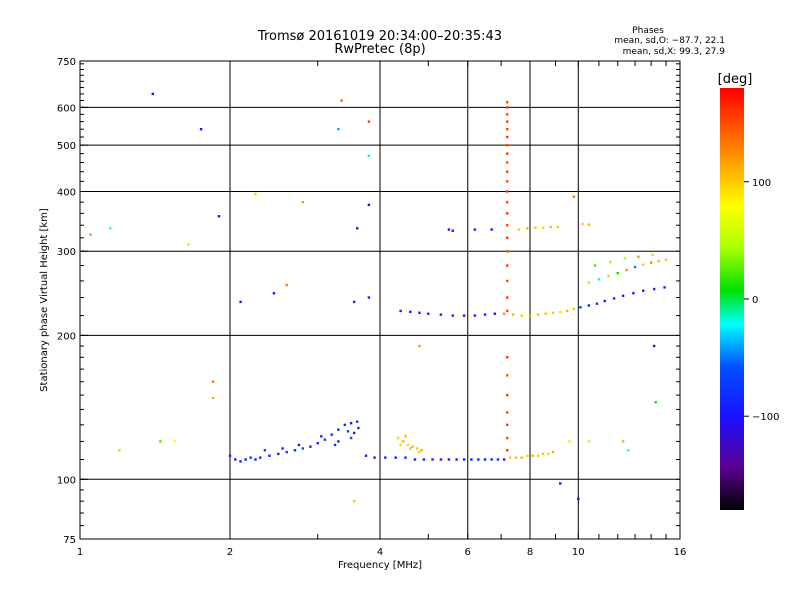  Describe the element at coordinates (69, 540) in the screenshot. I see `y-tick-label: 75` at that location.